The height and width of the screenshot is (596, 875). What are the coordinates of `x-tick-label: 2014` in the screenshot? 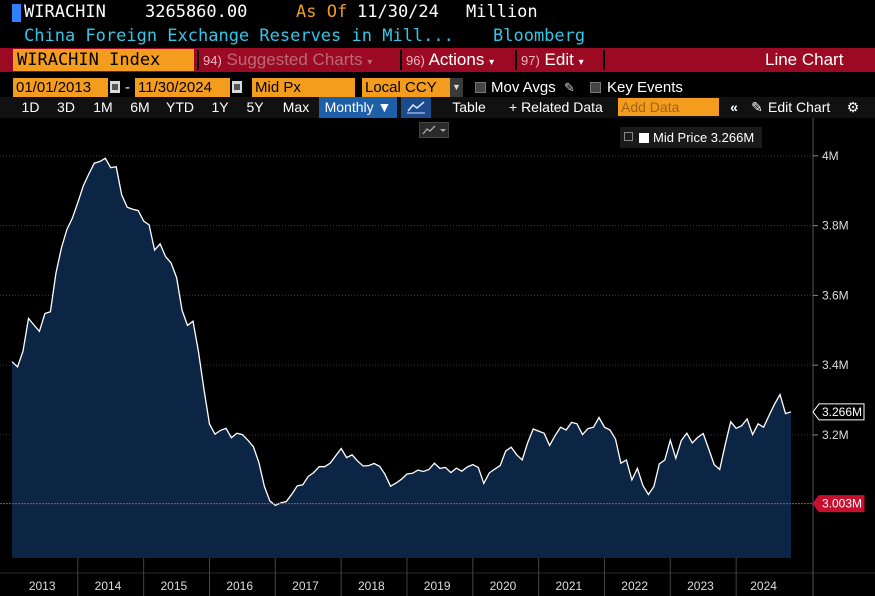 It's located at (108, 586).